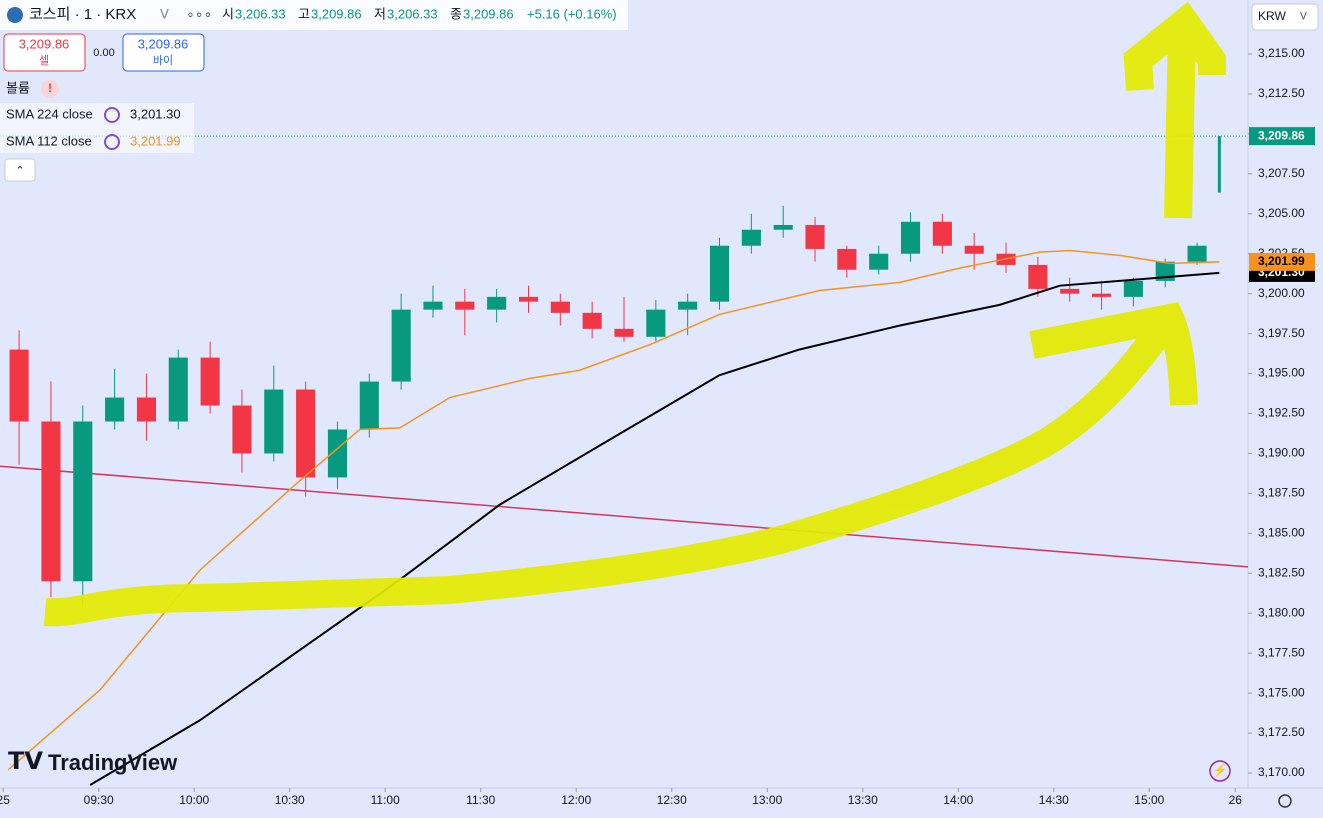  Describe the element at coordinates (82, 14) in the screenshot. I see `symbol: 코스피 · 1 · KRX` at that location.